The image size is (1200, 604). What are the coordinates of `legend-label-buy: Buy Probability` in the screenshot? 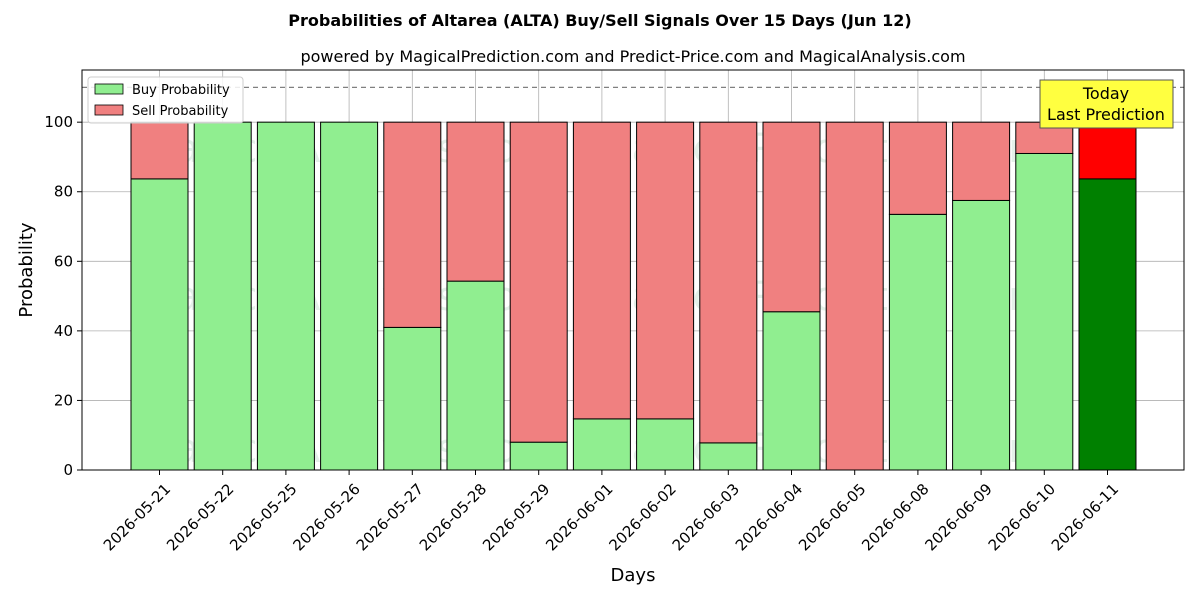 It's located at (181, 90).